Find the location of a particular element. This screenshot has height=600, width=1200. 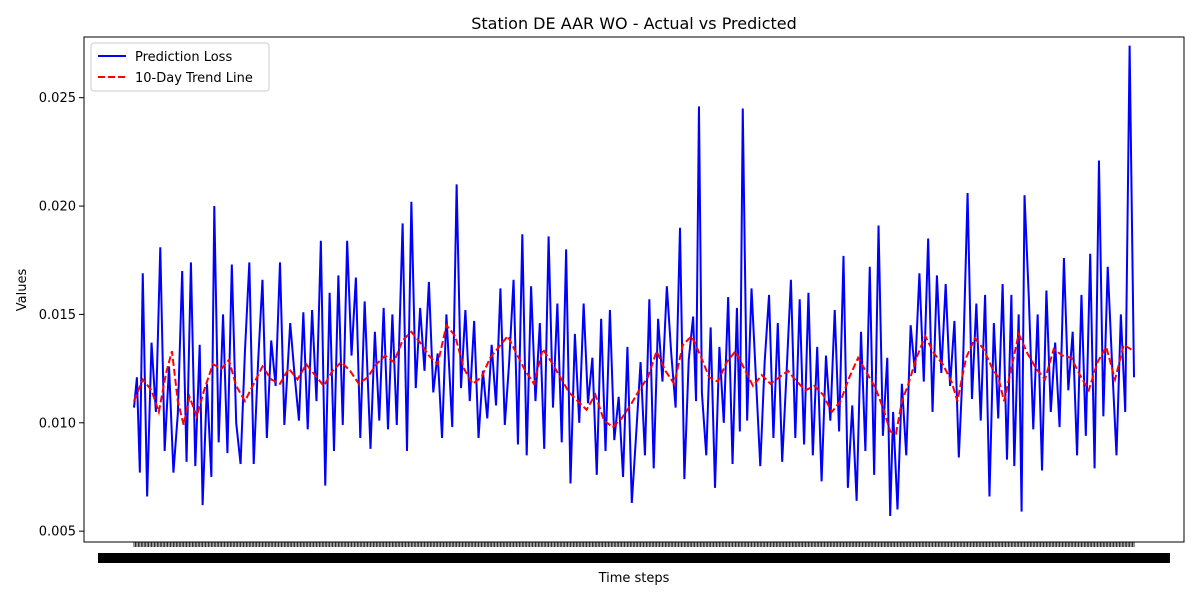

x-tick-labels-overlapping is located at coordinates (634, 558).